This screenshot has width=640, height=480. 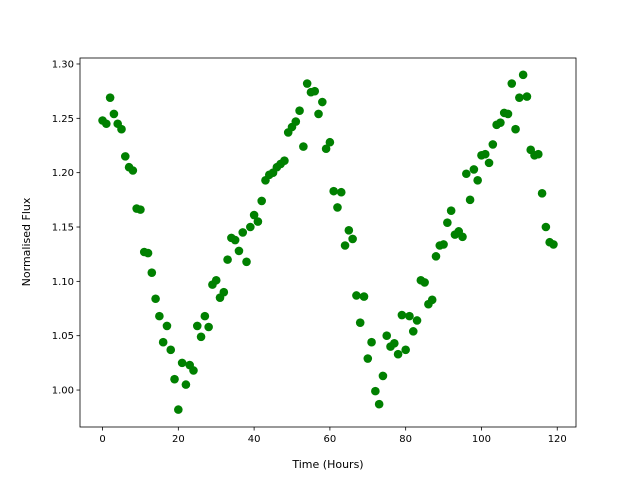 I want to click on y-tick-label: 1.05, so click(x=63, y=336).